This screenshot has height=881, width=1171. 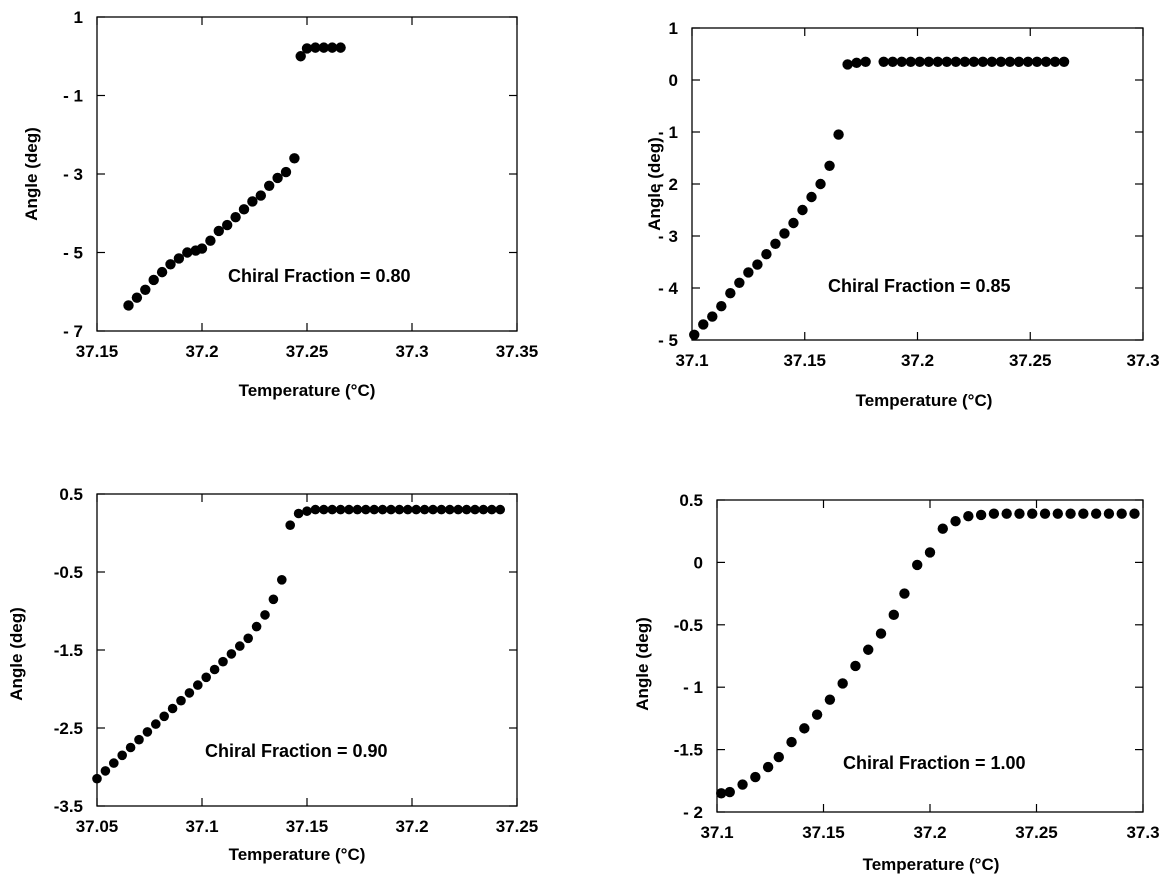 I want to click on y-tick-label: 0, so click(x=698, y=562).